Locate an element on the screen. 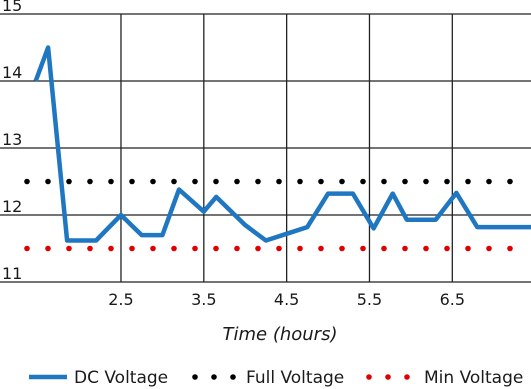 This screenshot has height=389, width=531. y-tick-label: 14 is located at coordinates (12, 72).